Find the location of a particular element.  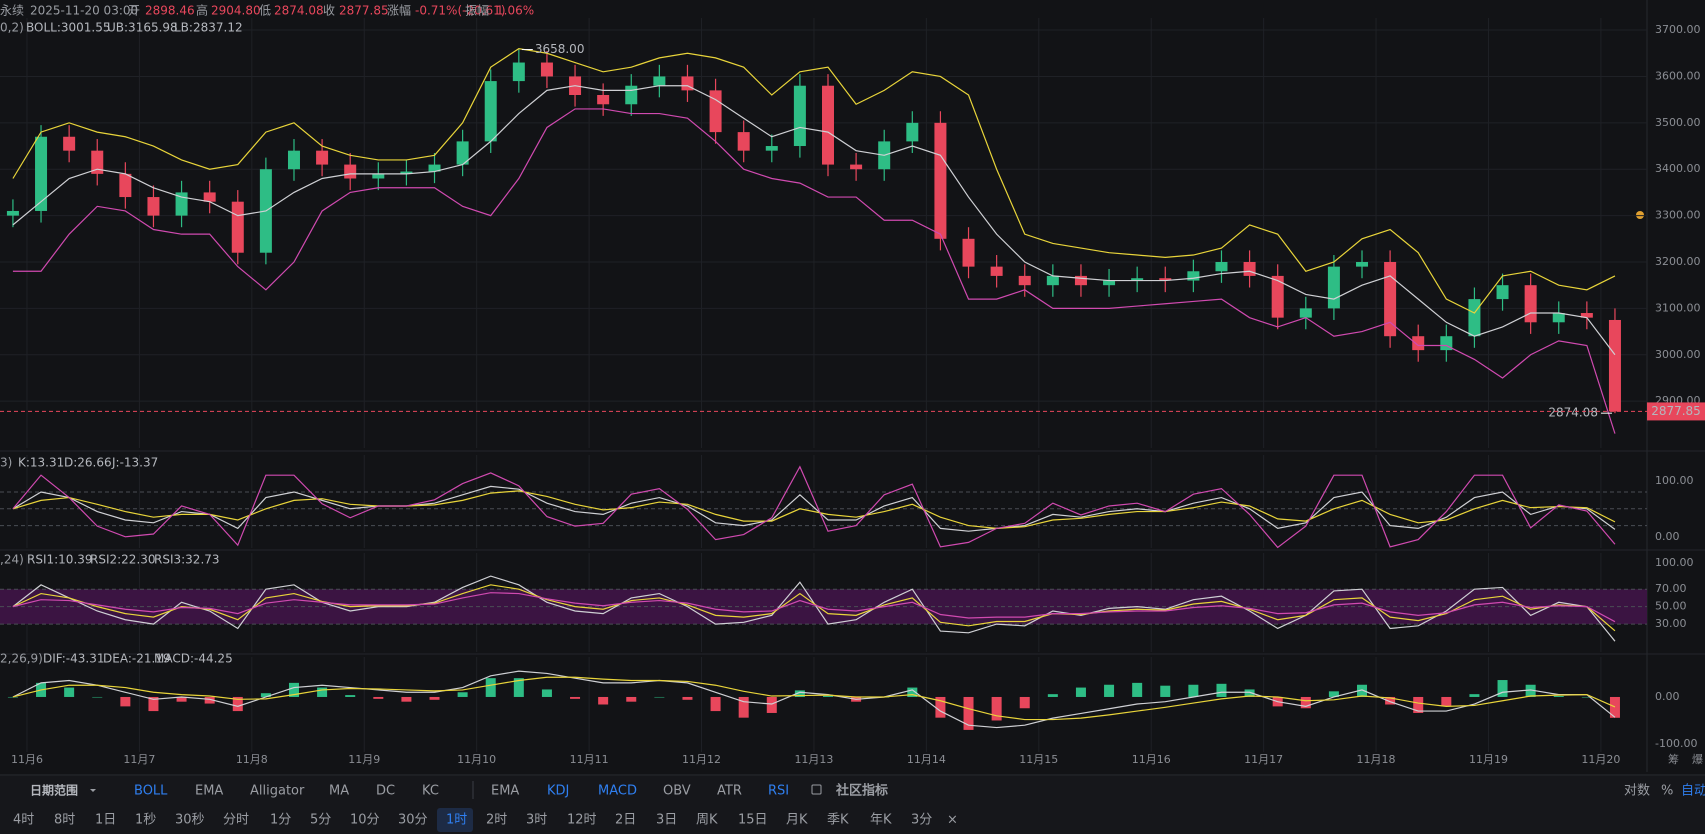

interval-button: × is located at coordinates (952, 820).